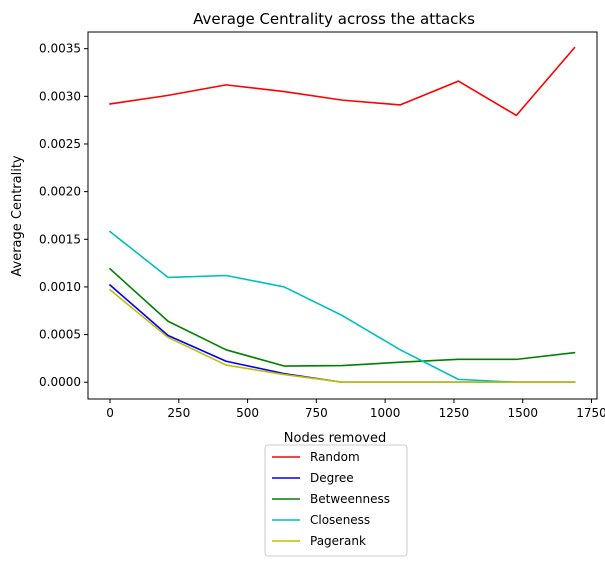 The height and width of the screenshot is (564, 605). Describe the element at coordinates (590, 413) in the screenshot. I see `x-tick-label: 1750` at that location.